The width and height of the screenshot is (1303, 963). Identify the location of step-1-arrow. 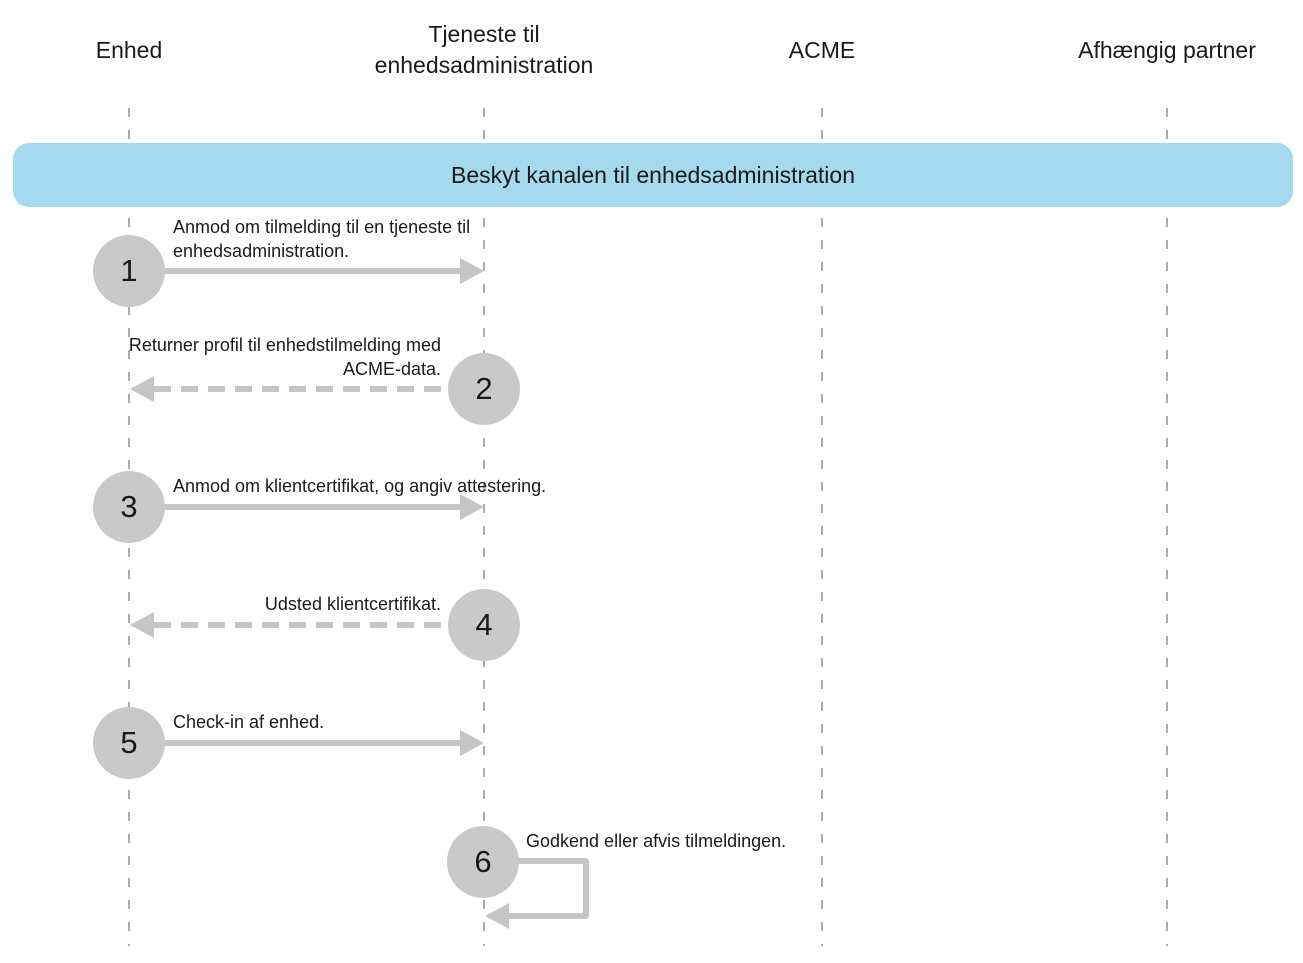
(306, 271).